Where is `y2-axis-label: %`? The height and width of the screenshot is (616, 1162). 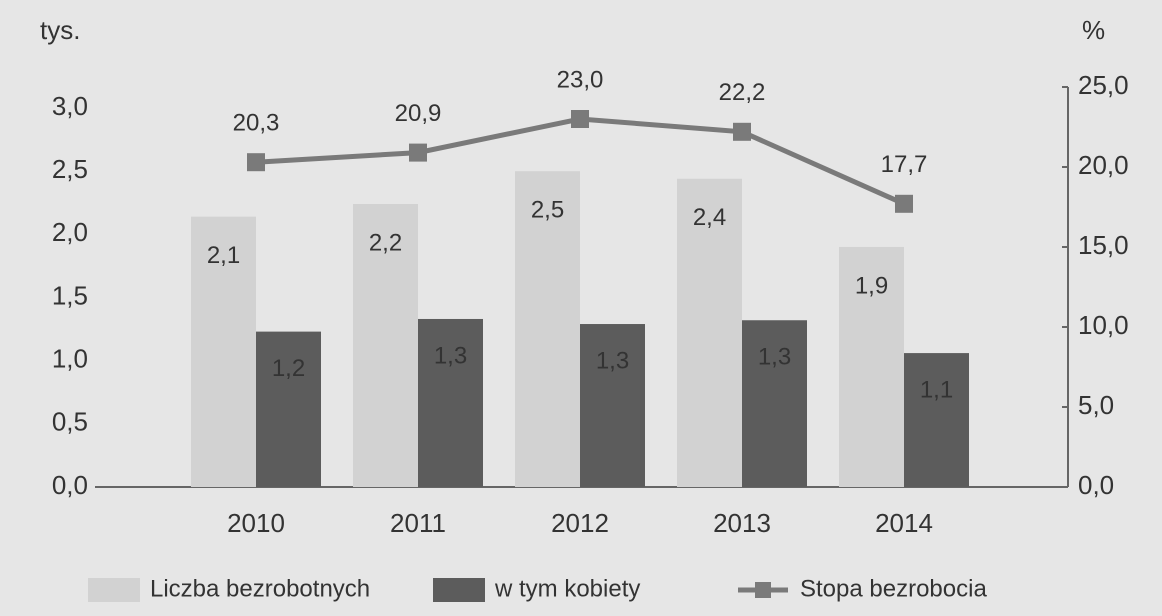 y2-axis-label: % is located at coordinates (1093, 30).